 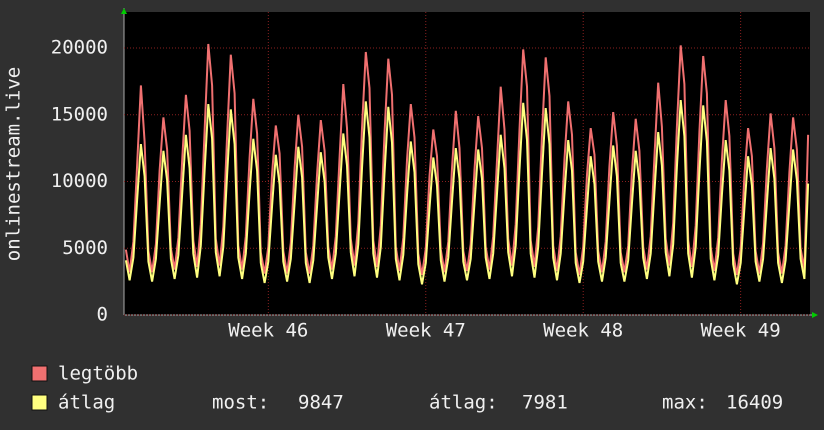 What do you see at coordinates (79, 48) in the screenshot?
I see `y-tick-label: 20000` at bounding box center [79, 48].